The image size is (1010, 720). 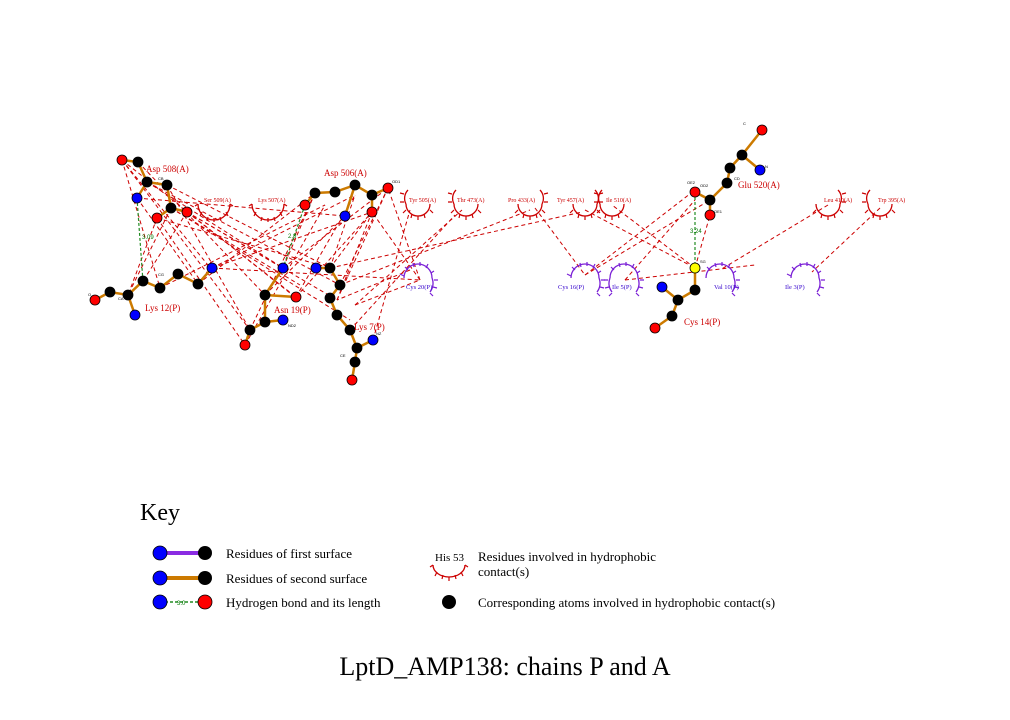 What do you see at coordinates (345, 173) in the screenshot?
I see `label-asp506: Asp 506(A)` at bounding box center [345, 173].